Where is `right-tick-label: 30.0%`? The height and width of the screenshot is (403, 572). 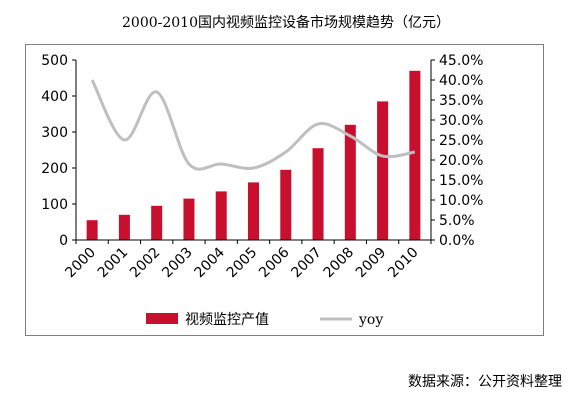 right-tick-label: 30.0% is located at coordinates (461, 121).